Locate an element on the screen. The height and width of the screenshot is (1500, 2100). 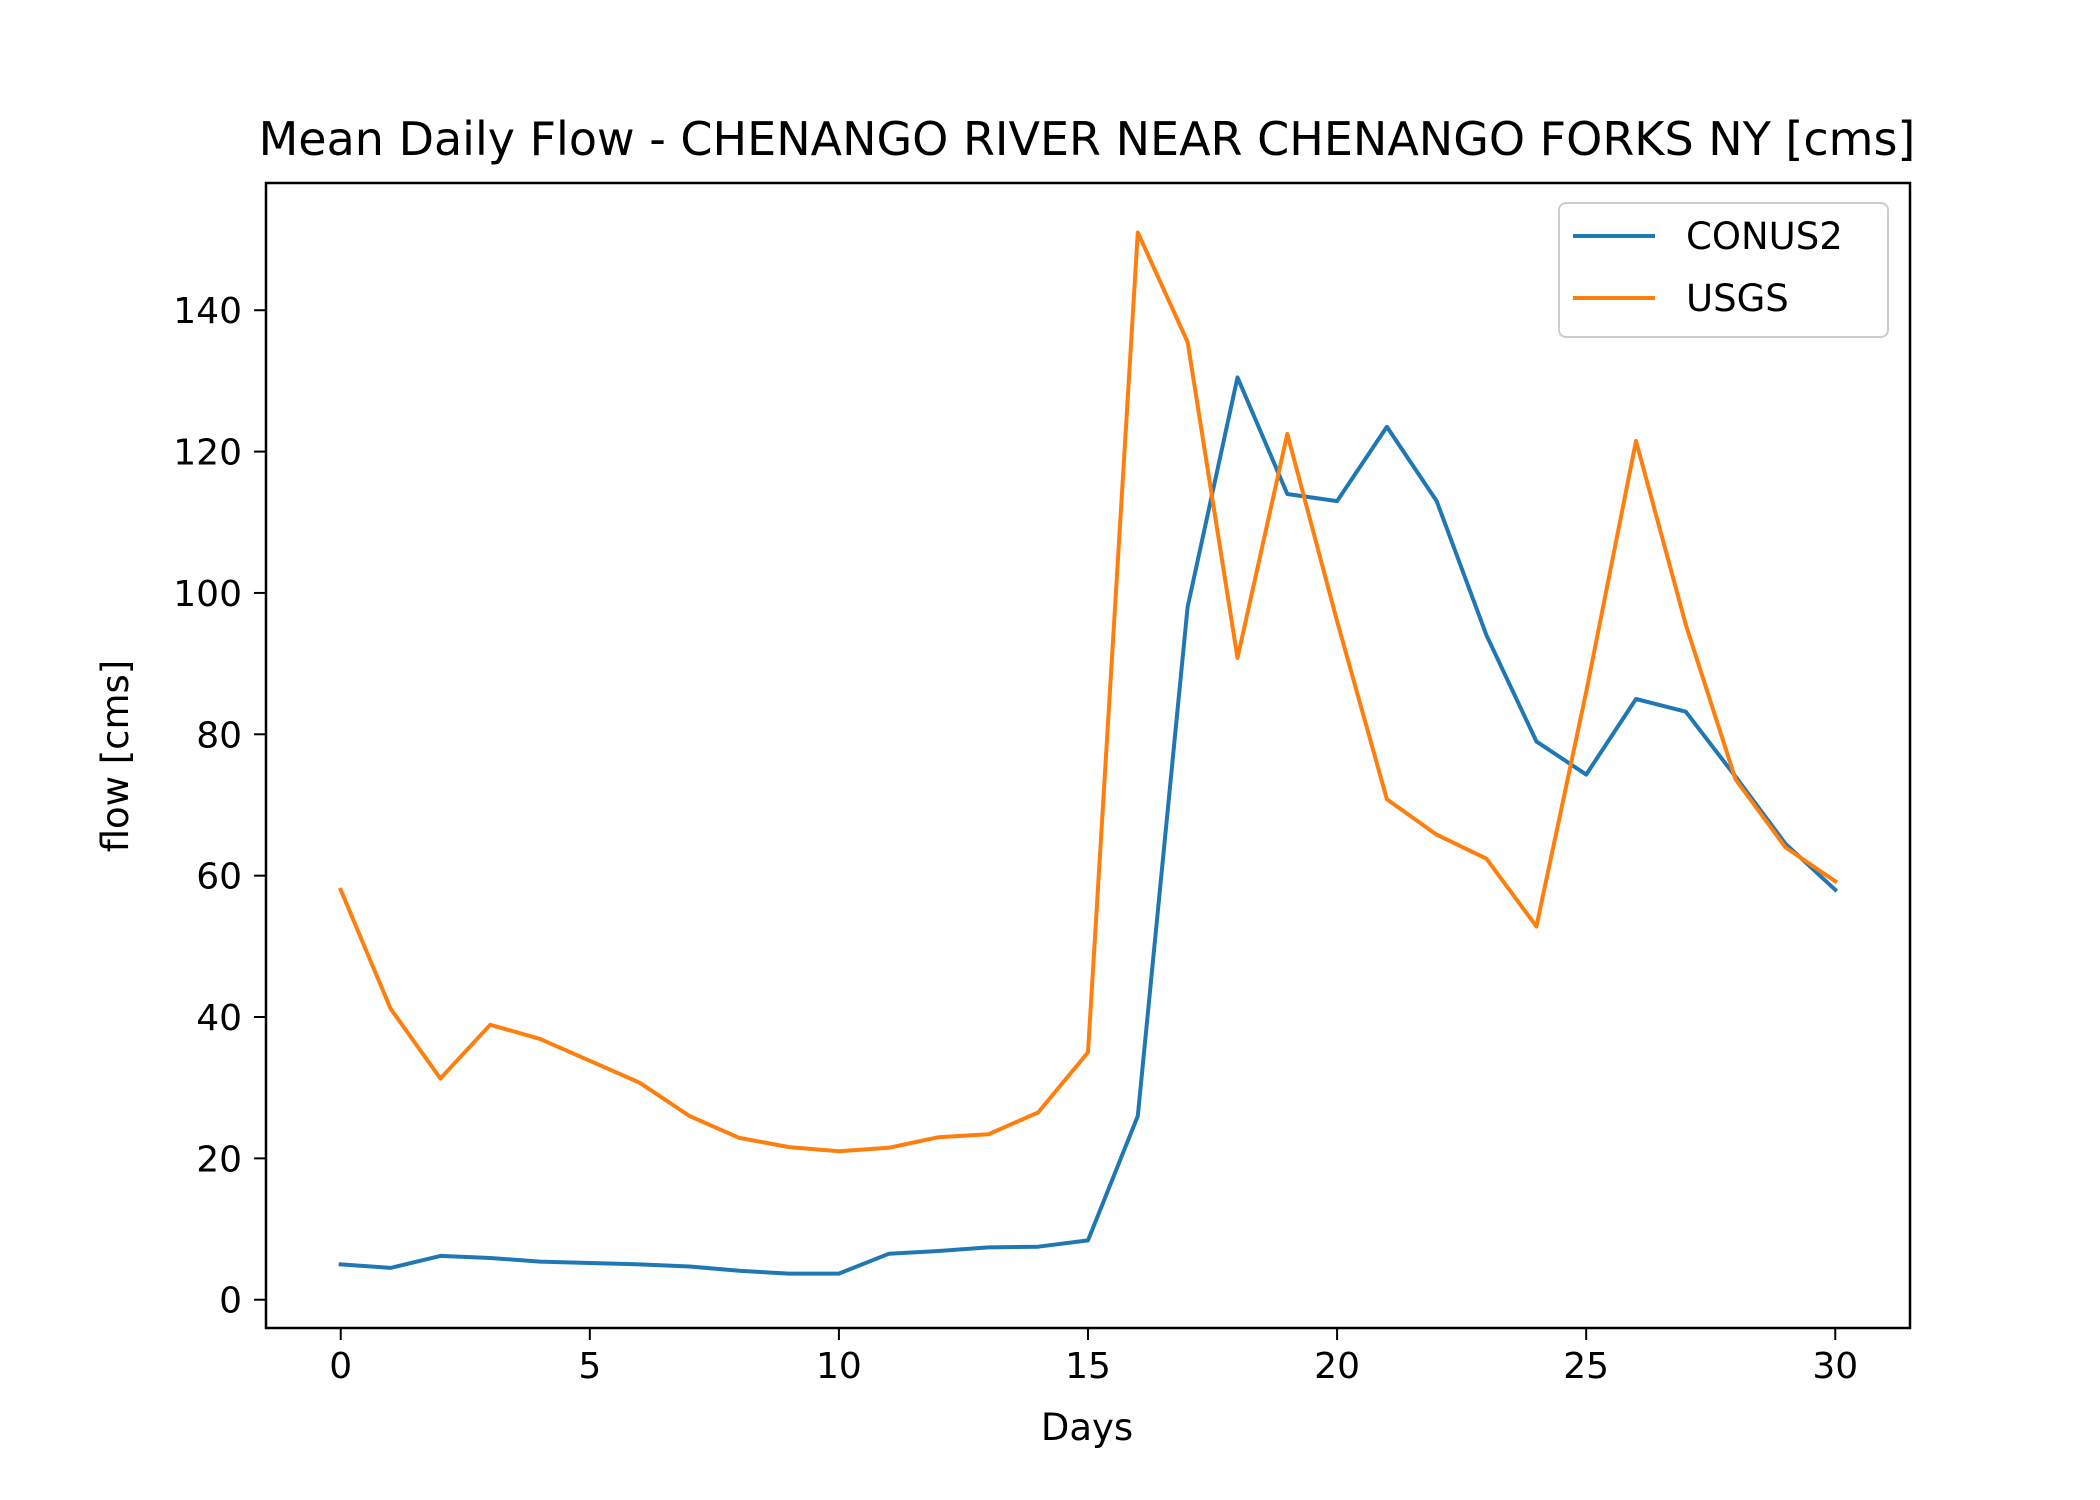
y-tick-label: 20 is located at coordinates (219, 1159).